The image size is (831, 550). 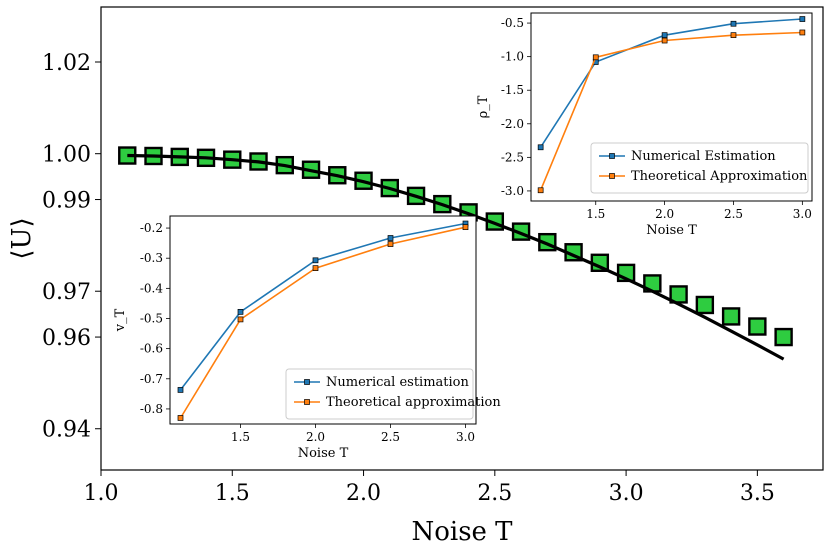 I want to click on inset-v-y-tick-label: -0.6, so click(x=151, y=349).